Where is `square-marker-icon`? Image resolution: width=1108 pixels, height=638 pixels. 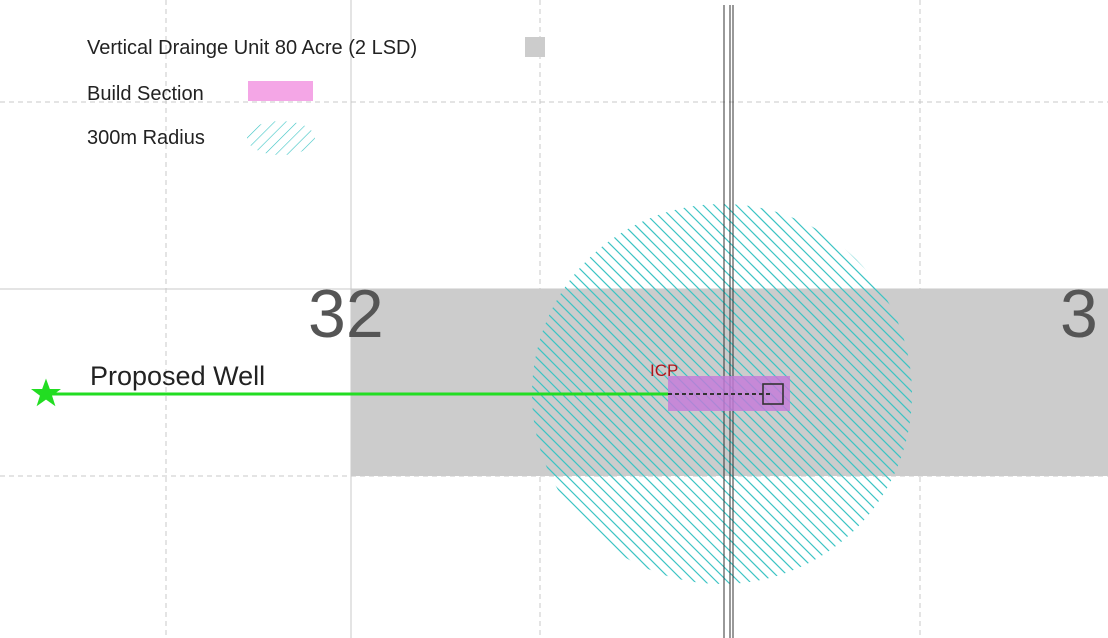 square-marker-icon is located at coordinates (773, 394).